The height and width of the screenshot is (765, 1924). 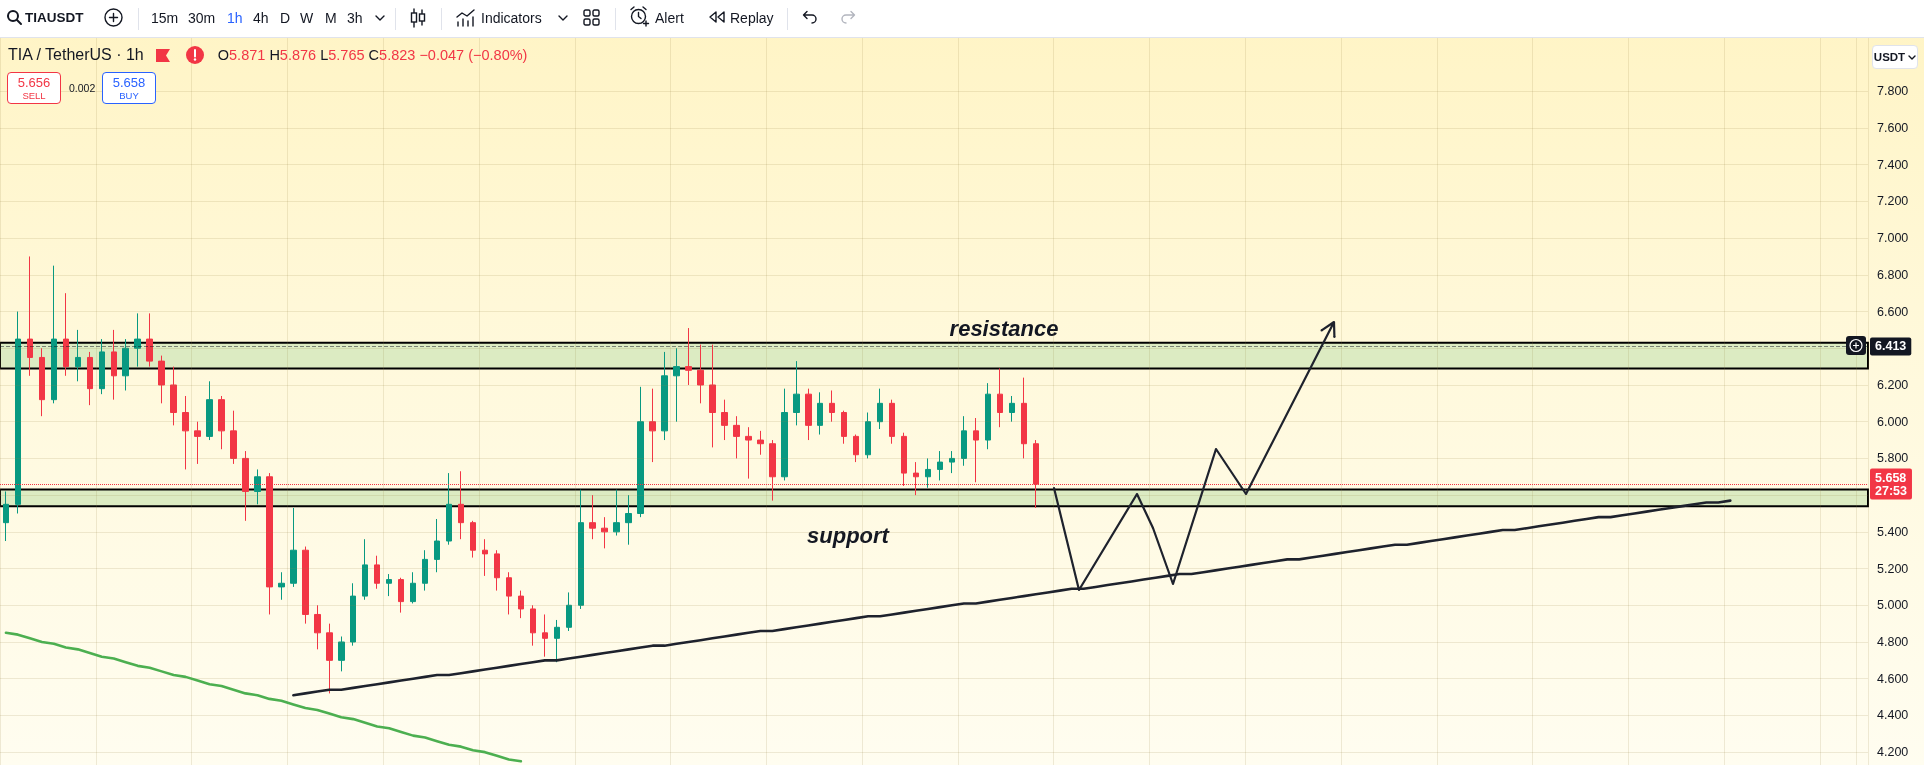 What do you see at coordinates (1893, 274) in the screenshot?
I see `y-tick-label: 6.800` at bounding box center [1893, 274].